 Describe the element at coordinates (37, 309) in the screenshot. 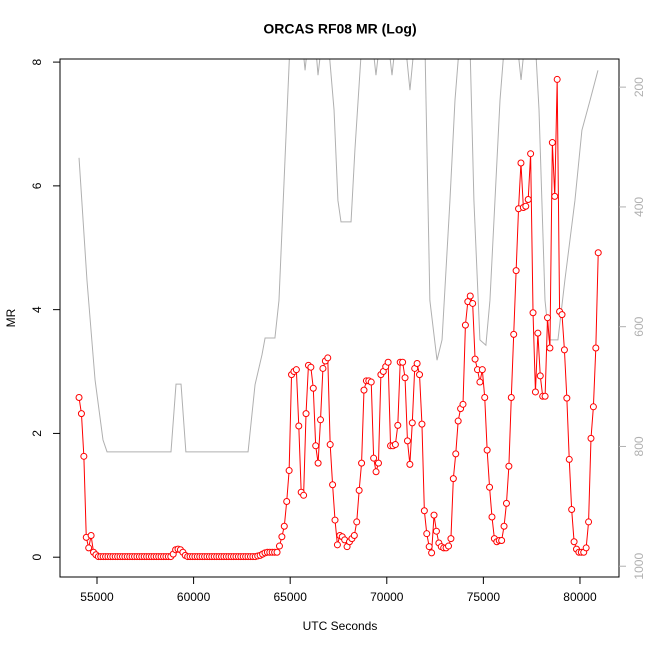

I see `y-tick-label: 4` at that location.